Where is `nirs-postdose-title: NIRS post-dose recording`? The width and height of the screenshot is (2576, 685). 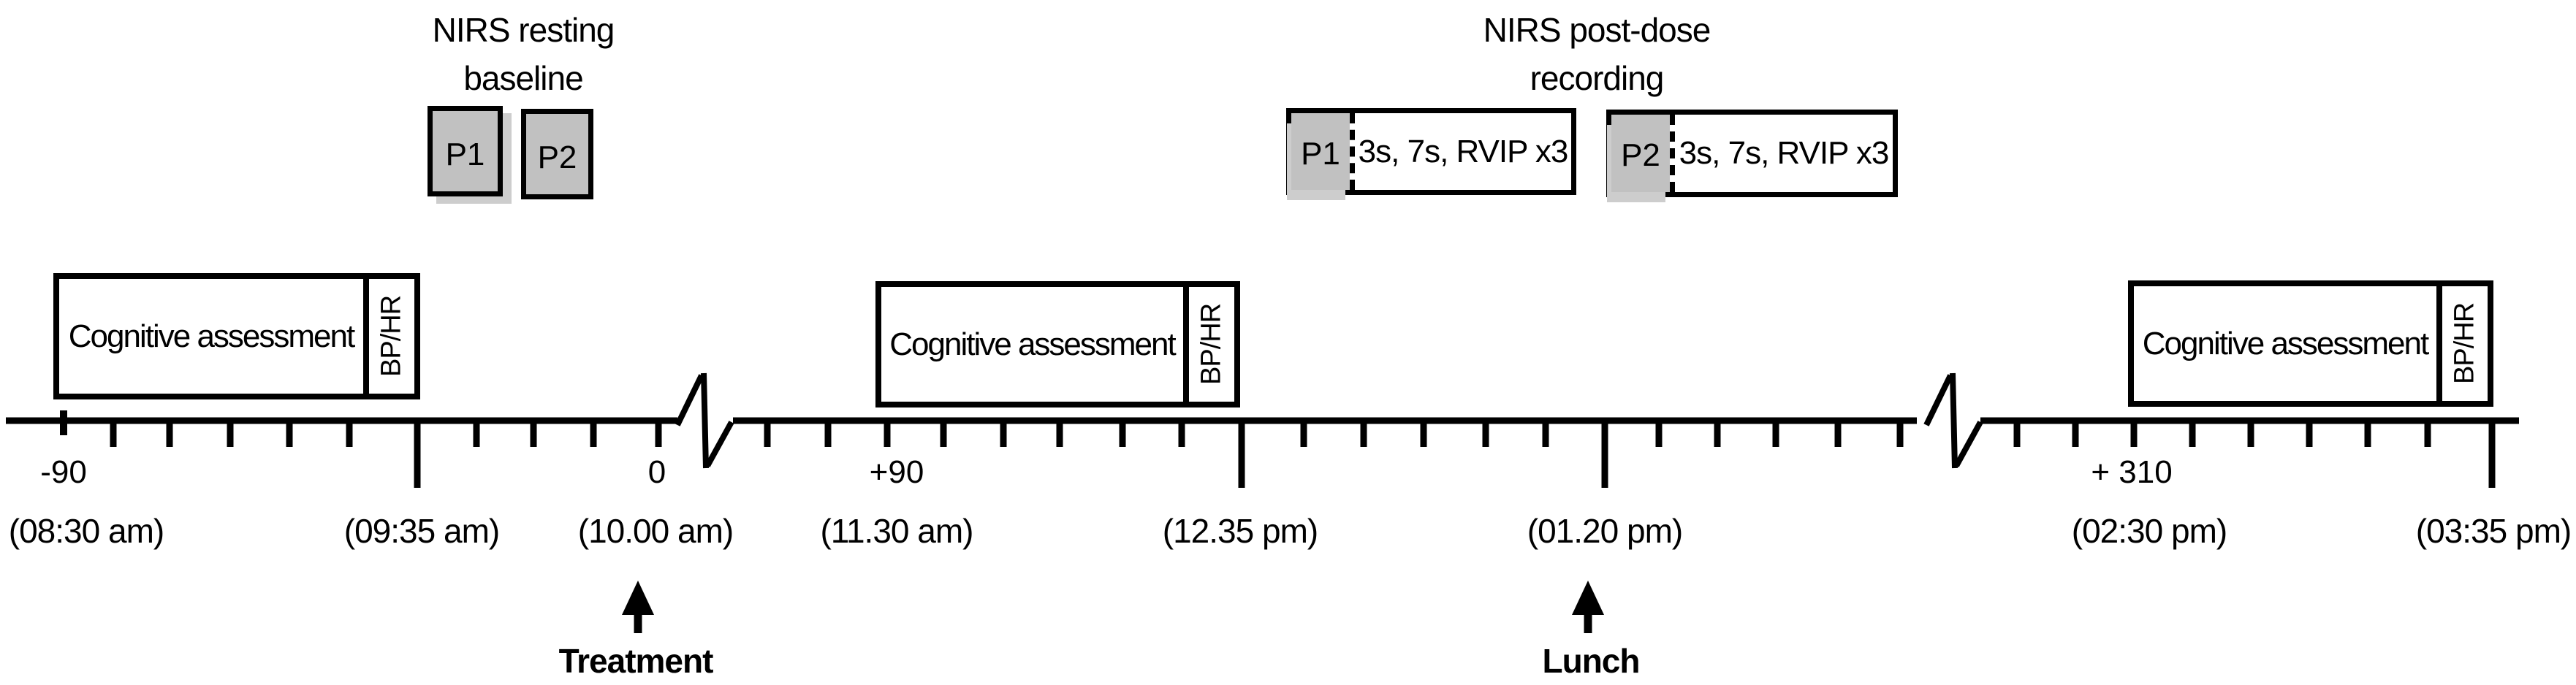
nirs-postdose-title: NIRS post-dose recording is located at coordinates (1597, 54).